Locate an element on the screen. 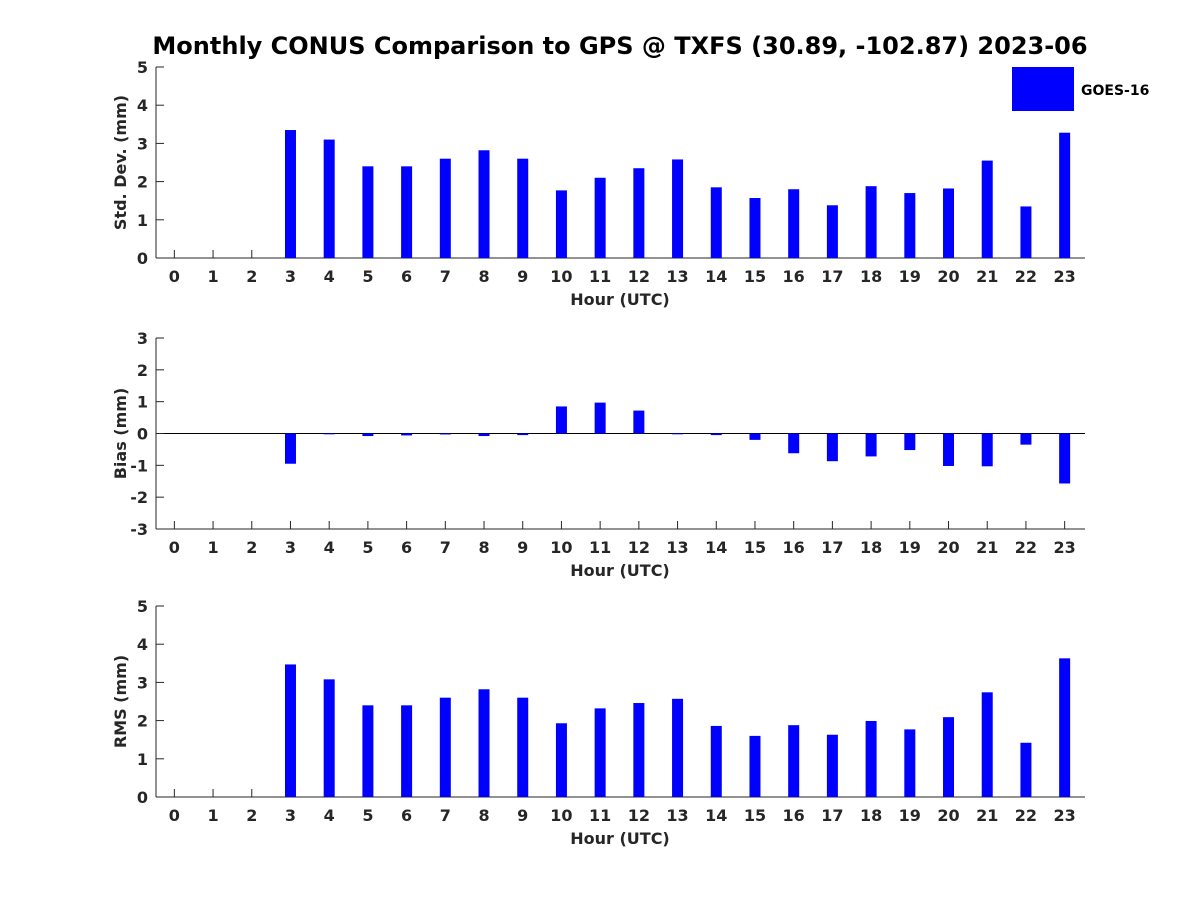  x-tick-label: 8 is located at coordinates (483, 815).